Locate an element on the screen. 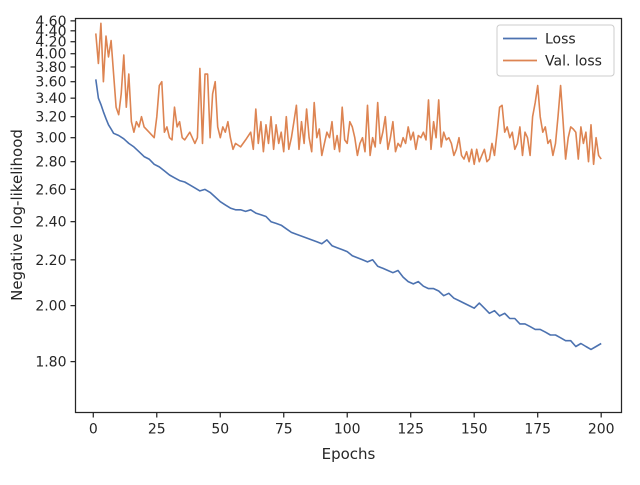 The height and width of the screenshot is (485, 640). legend-label-loss: Loss is located at coordinates (560, 40).